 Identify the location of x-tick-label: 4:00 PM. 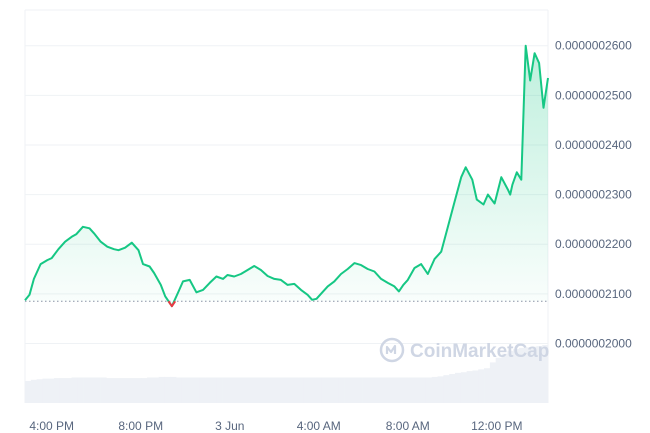
(51, 426).